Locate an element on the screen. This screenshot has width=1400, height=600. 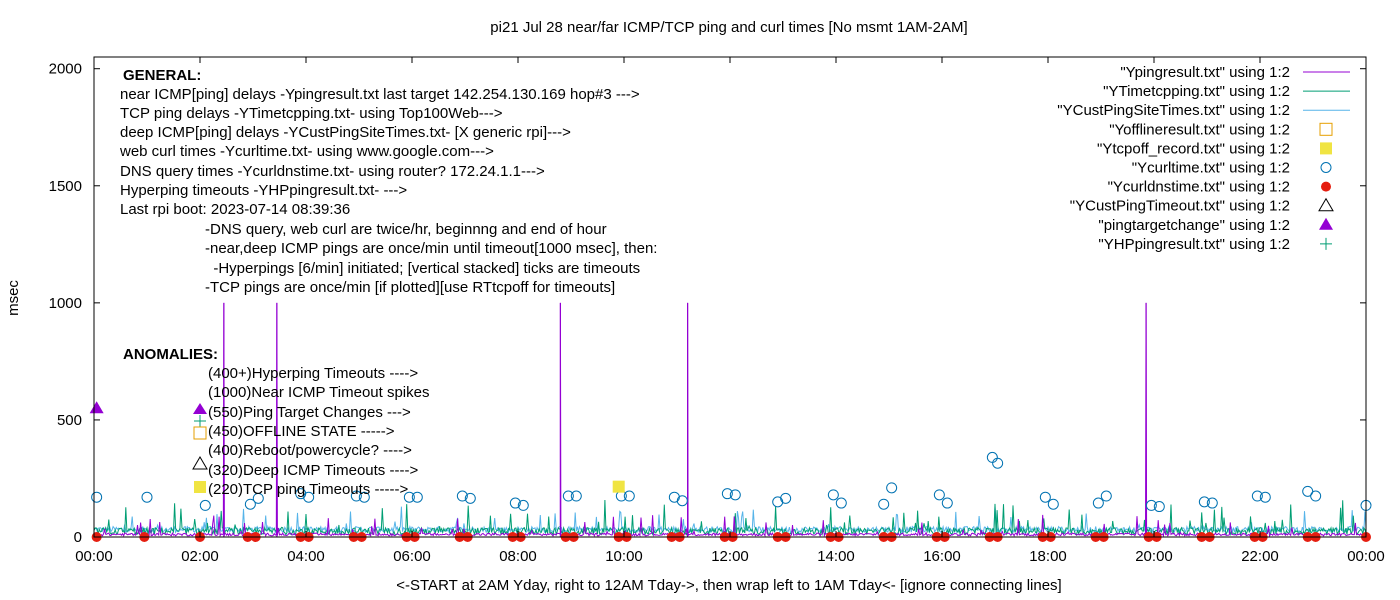
anomaly-line: (400+)Hyperping Timeouts ----> is located at coordinates (313, 373).